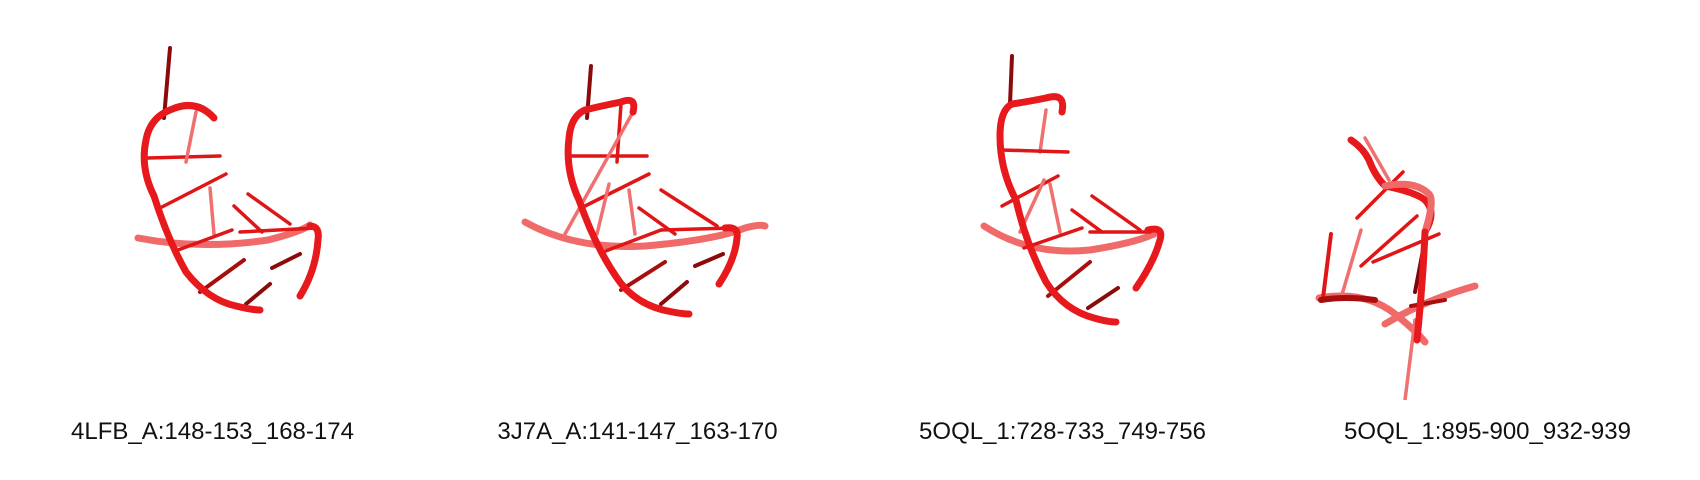  I want to click on panel-label: 5OQL_1:895-900_932-939, so click(1487, 431).